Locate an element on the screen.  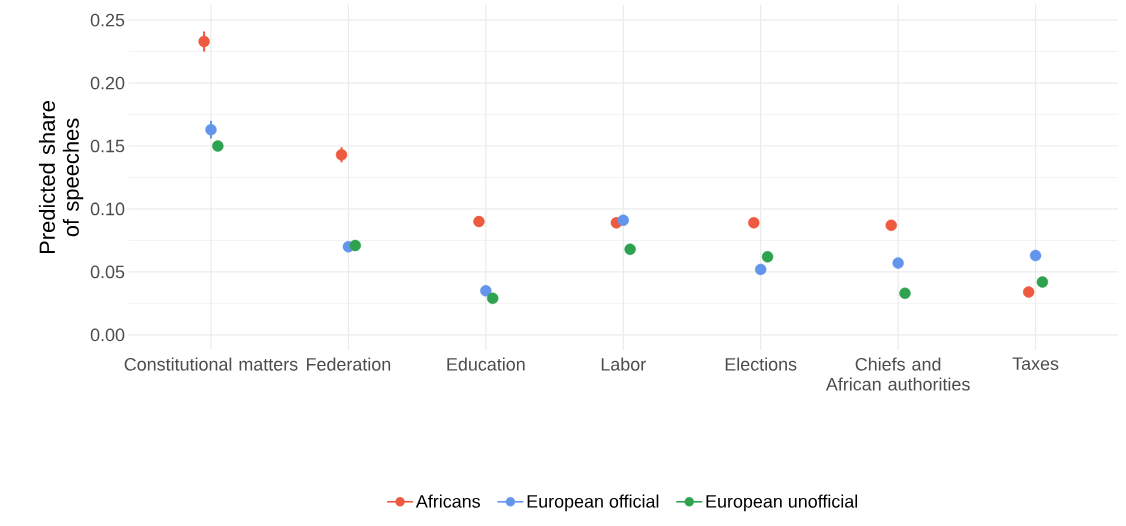
y-tick-label: 0.15 is located at coordinates (107, 146).